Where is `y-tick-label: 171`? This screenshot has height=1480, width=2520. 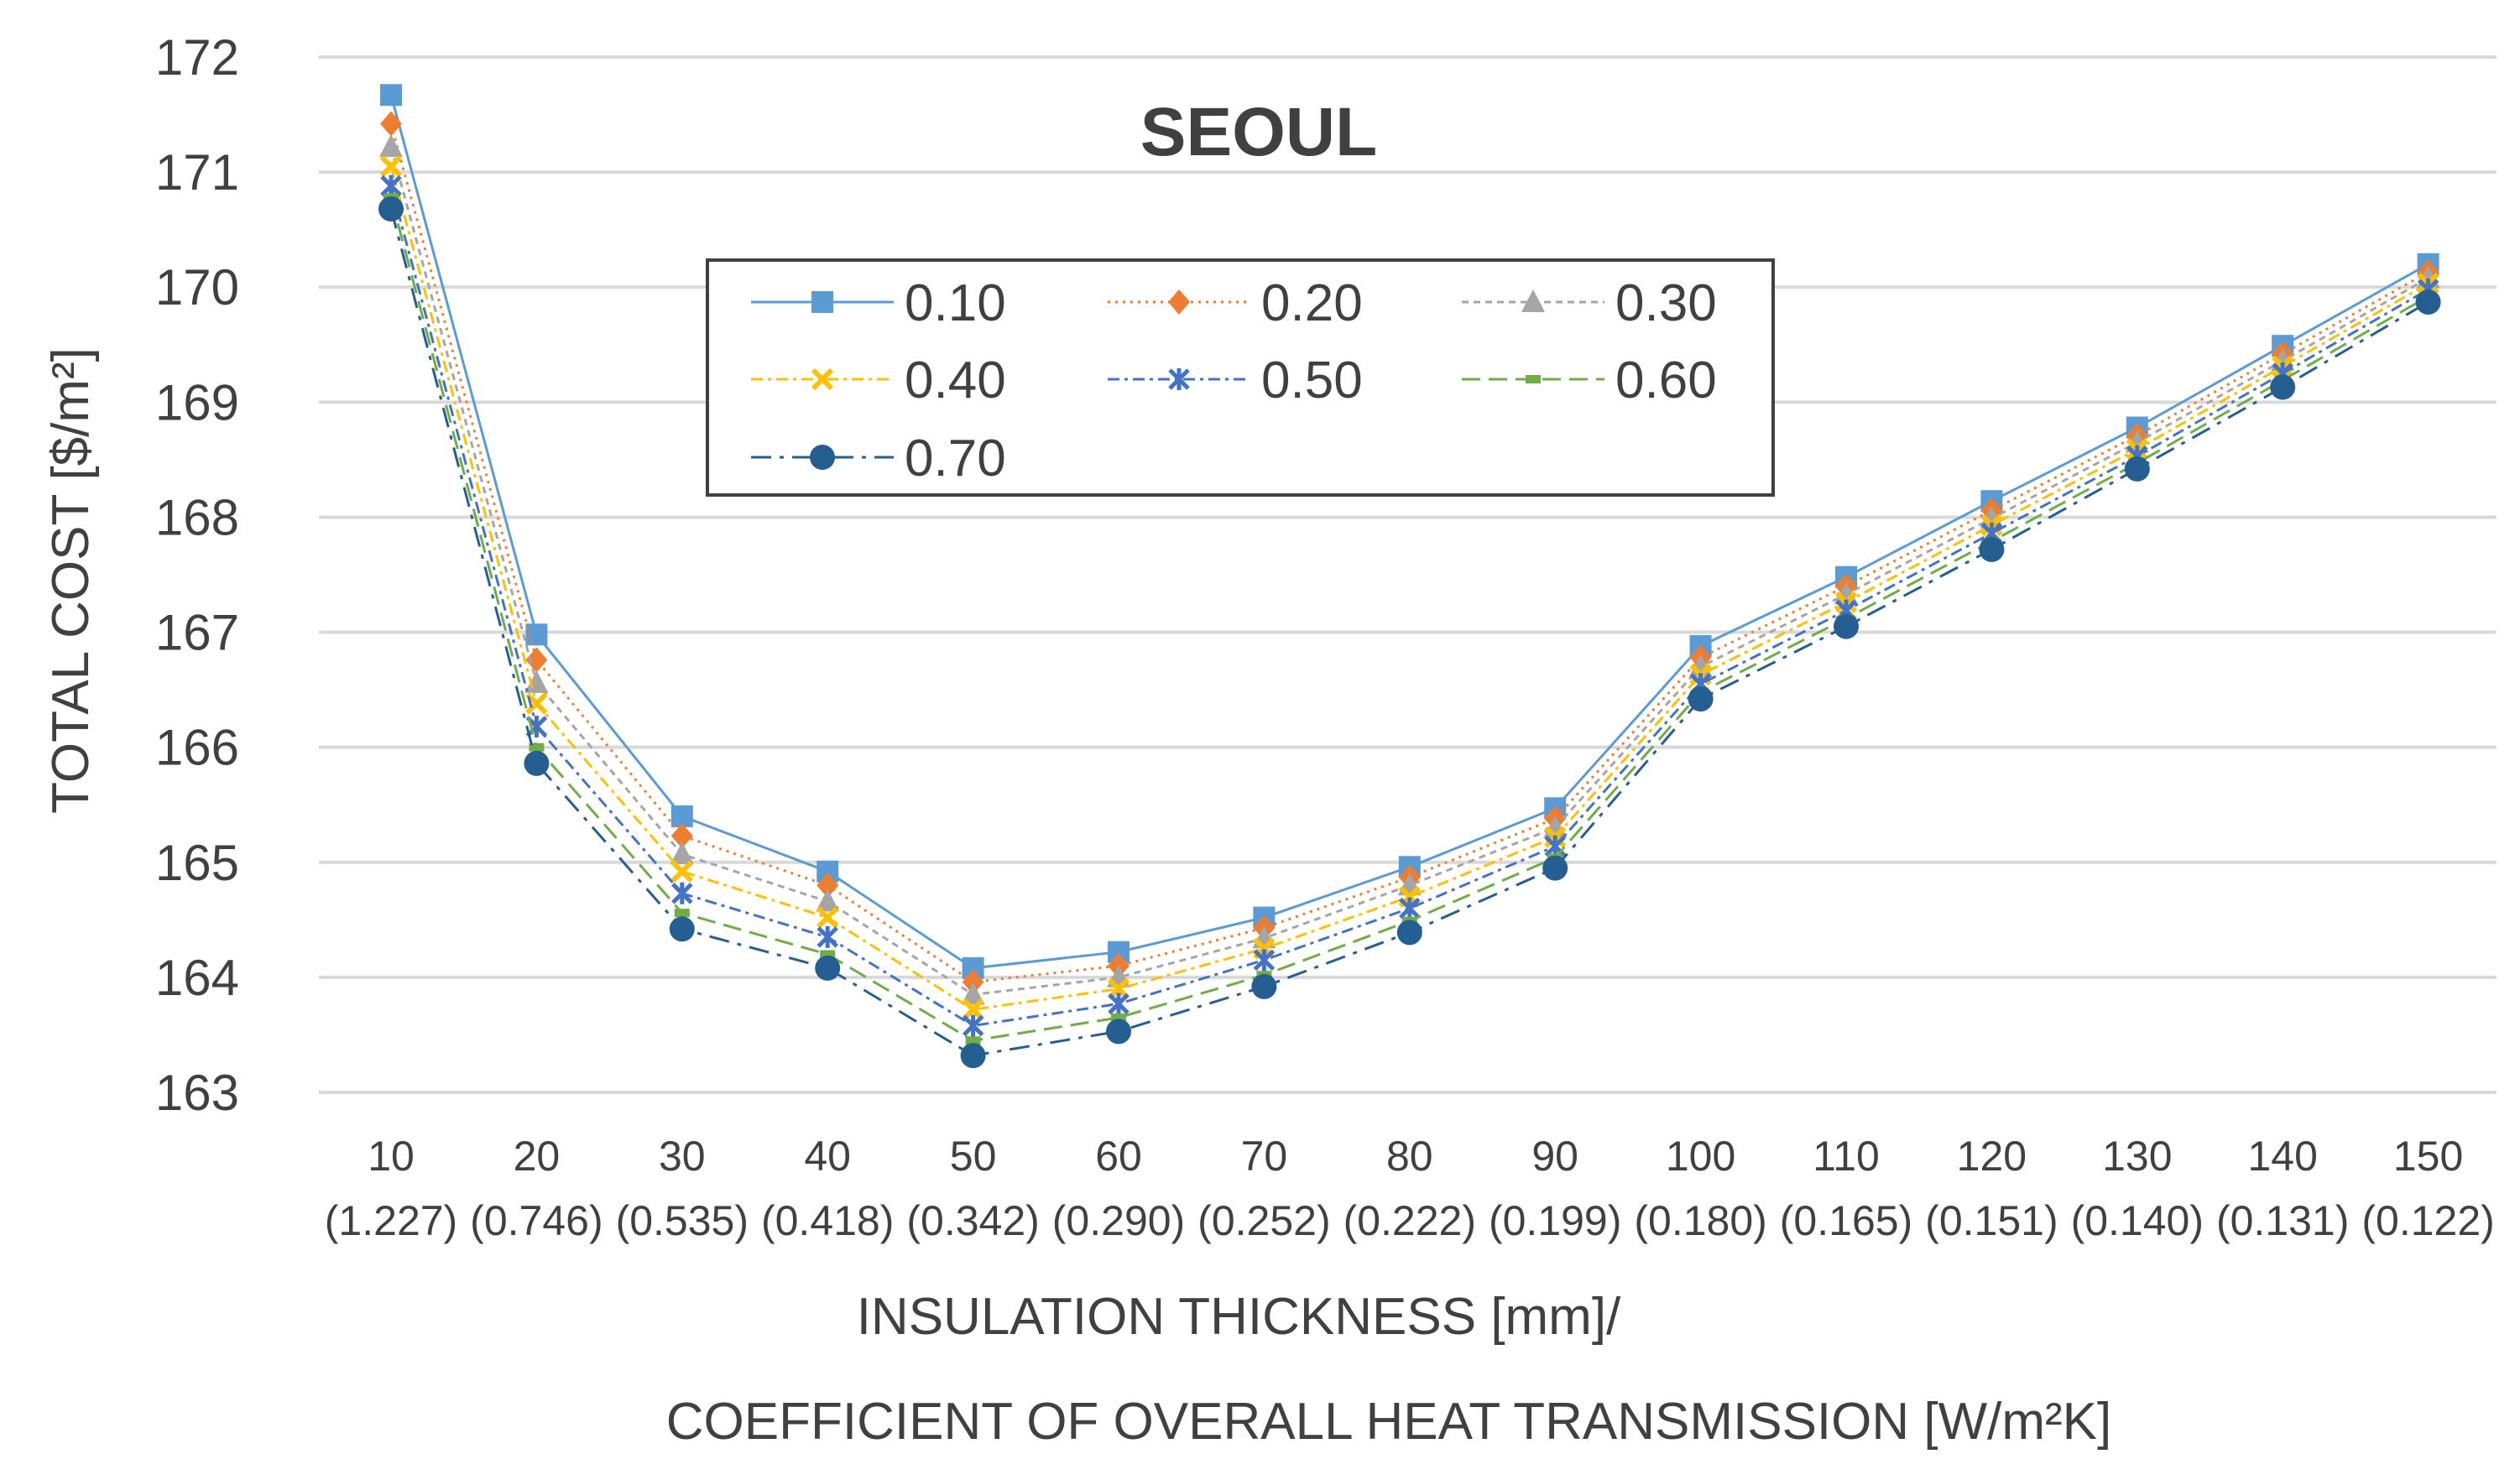
y-tick-label: 171 is located at coordinates (197, 172).